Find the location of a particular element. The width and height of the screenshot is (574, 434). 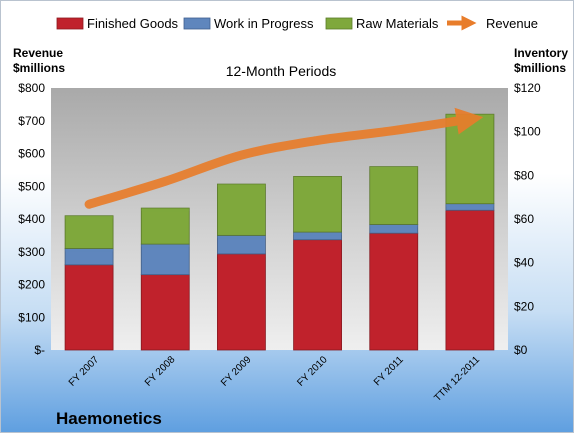

x-tick-label: FY 2008 is located at coordinates (160, 371).